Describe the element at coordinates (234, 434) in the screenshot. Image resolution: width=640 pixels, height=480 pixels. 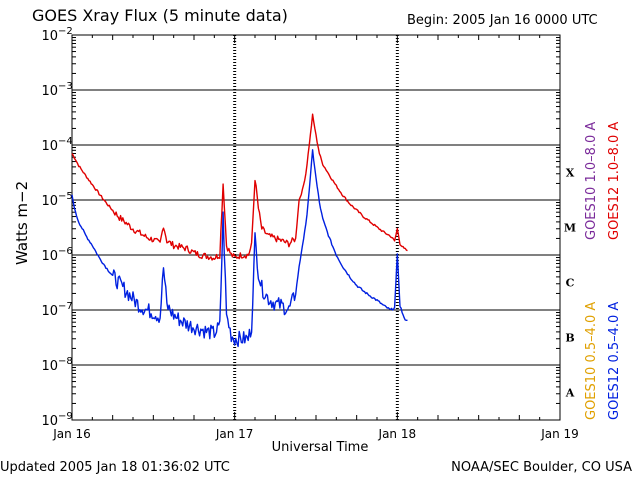
I see `x-tick-label: Jan 17` at that location.